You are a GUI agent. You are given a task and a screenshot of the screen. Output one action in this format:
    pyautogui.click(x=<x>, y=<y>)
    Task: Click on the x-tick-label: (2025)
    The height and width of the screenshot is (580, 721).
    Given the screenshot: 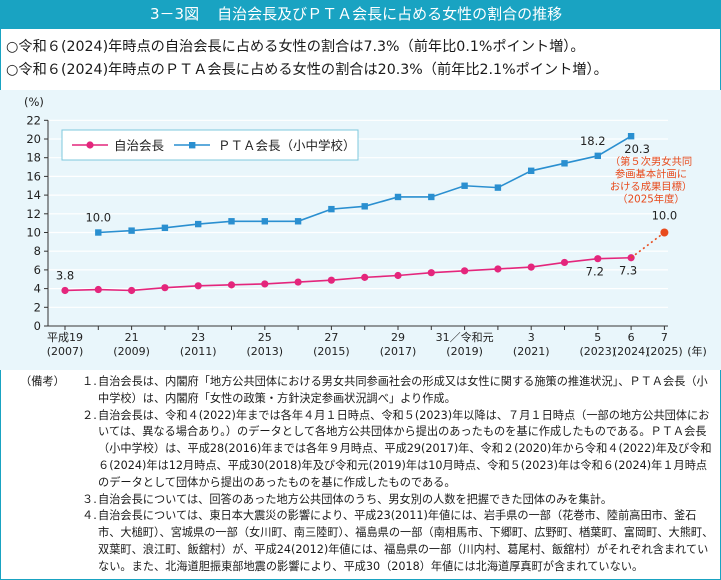 What is the action you would take?
    pyautogui.click(x=664, y=351)
    